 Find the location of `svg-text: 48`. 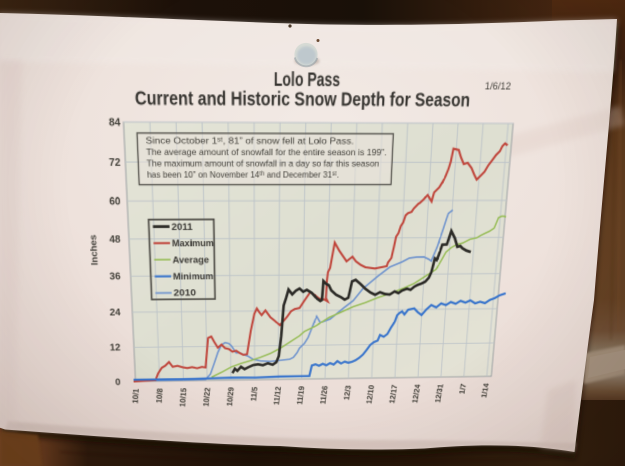

svg-text: 48 is located at coordinates (115, 239).